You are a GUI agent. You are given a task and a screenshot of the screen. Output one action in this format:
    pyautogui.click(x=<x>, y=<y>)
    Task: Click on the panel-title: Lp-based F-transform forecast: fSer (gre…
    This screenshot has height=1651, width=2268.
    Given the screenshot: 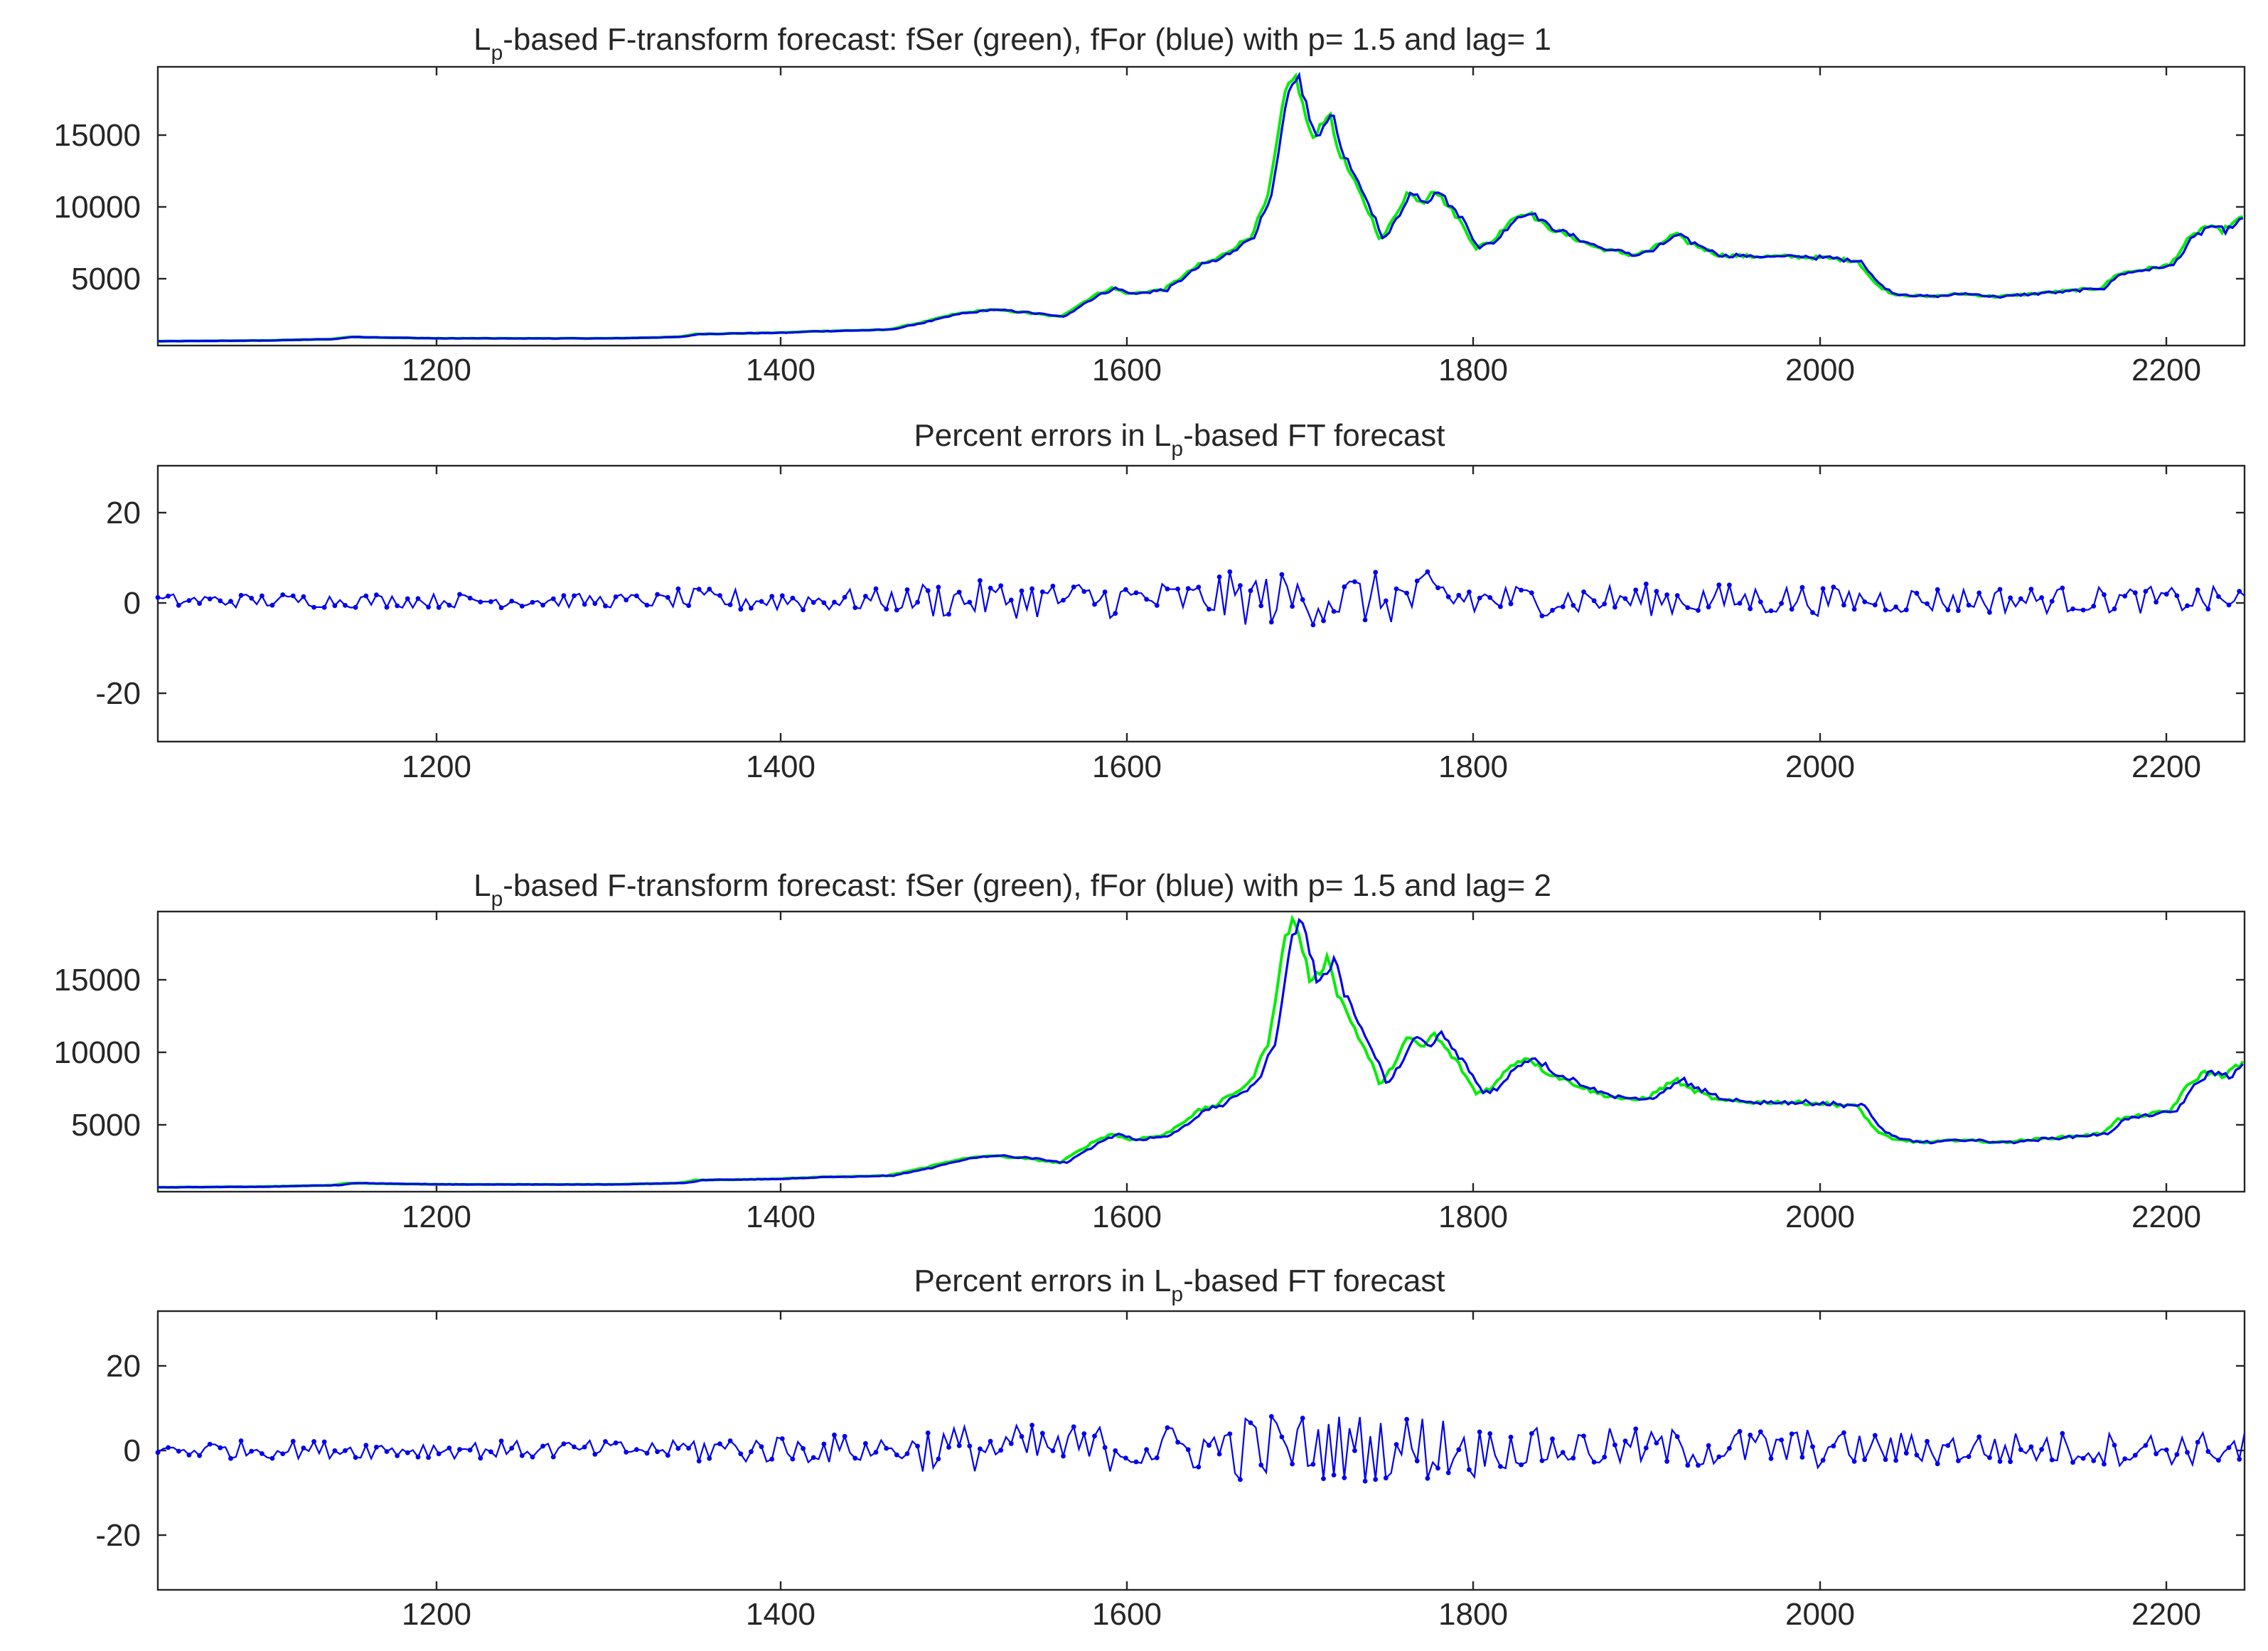 What is the action you would take?
    pyautogui.click(x=1012, y=44)
    